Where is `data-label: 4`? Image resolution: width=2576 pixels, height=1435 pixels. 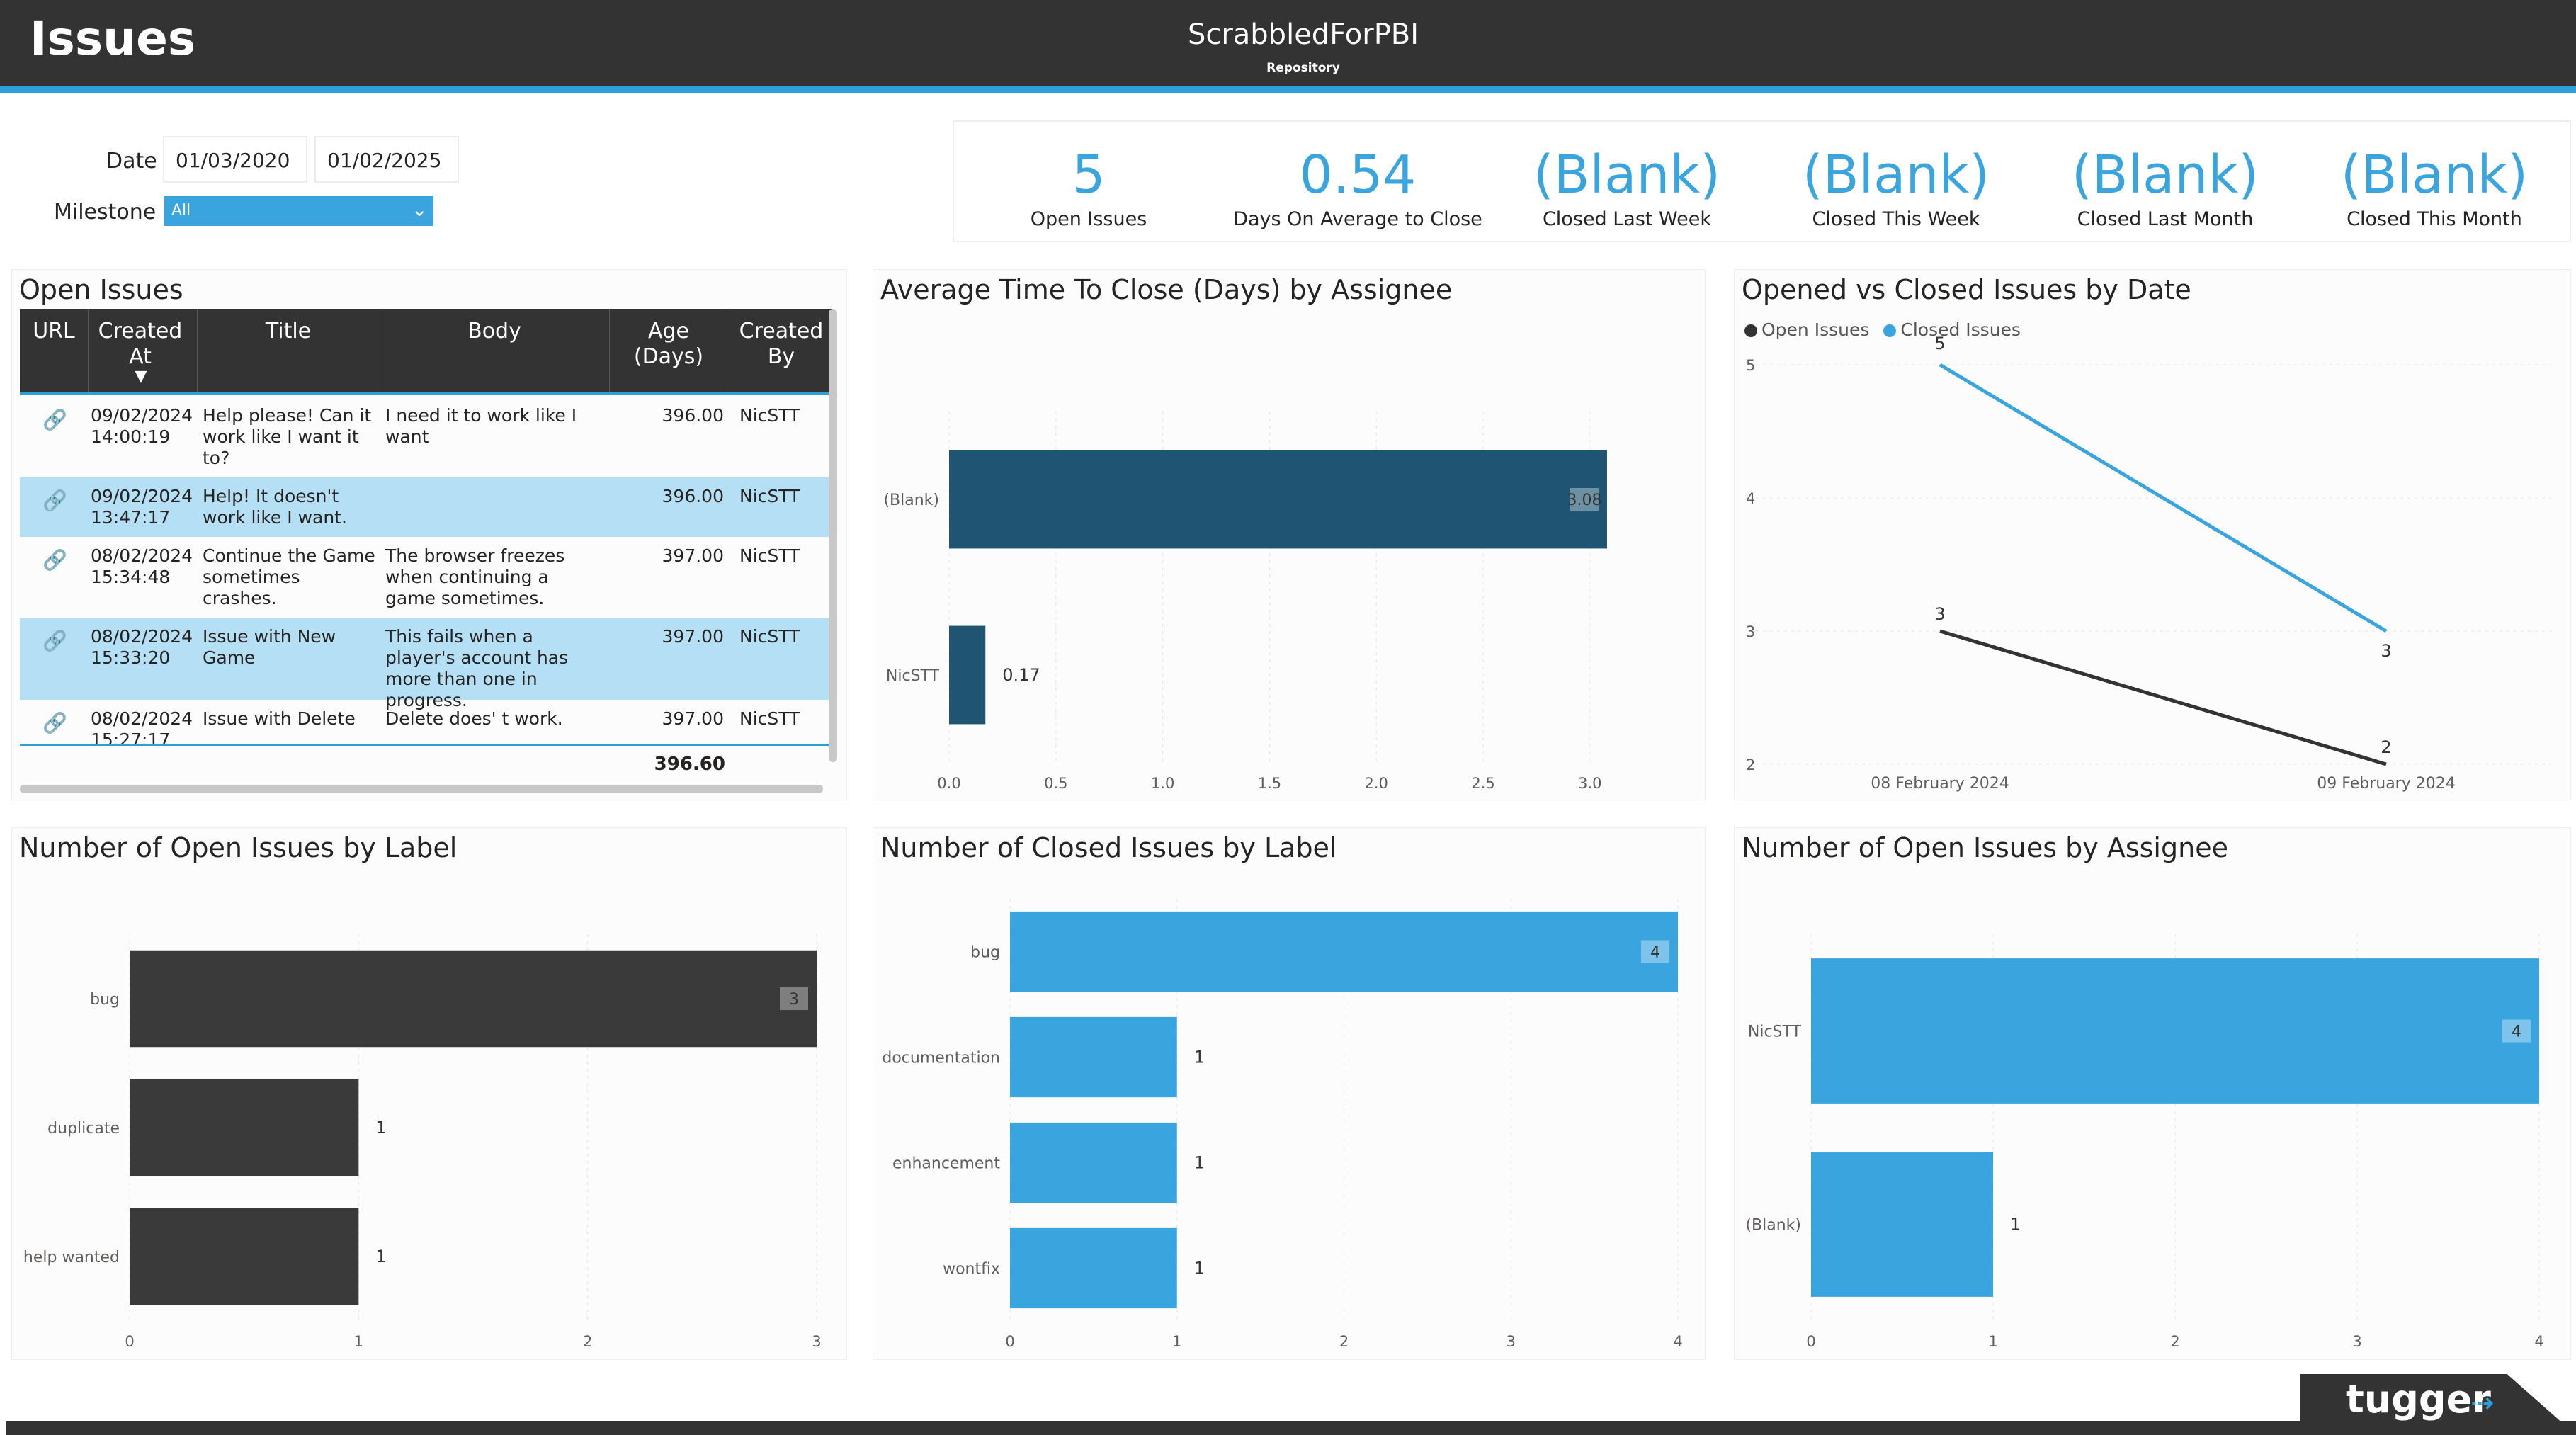 data-label: 4 is located at coordinates (2516, 1032).